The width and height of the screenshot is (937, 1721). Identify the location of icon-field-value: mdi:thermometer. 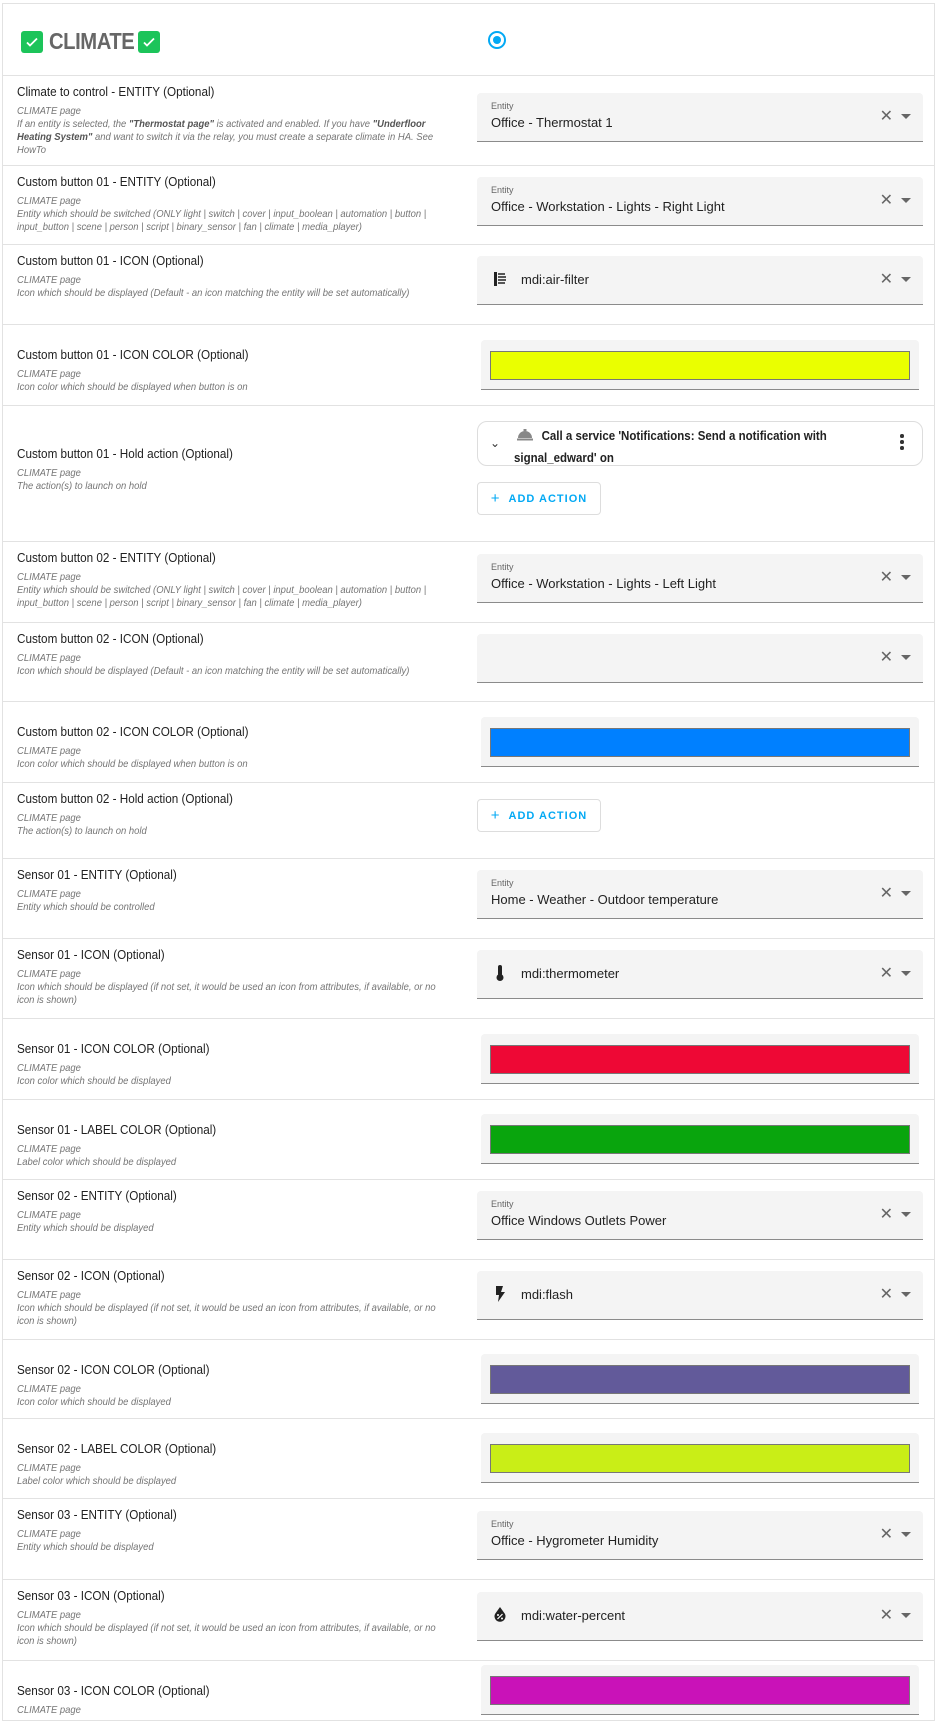
(570, 973).